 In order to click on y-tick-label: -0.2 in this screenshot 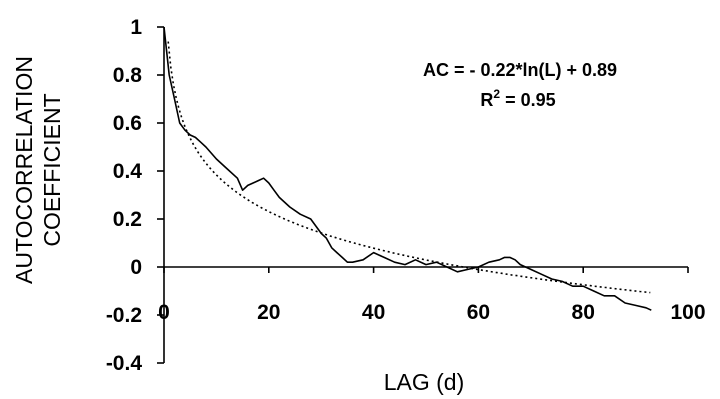, I will do `click(124, 315)`.